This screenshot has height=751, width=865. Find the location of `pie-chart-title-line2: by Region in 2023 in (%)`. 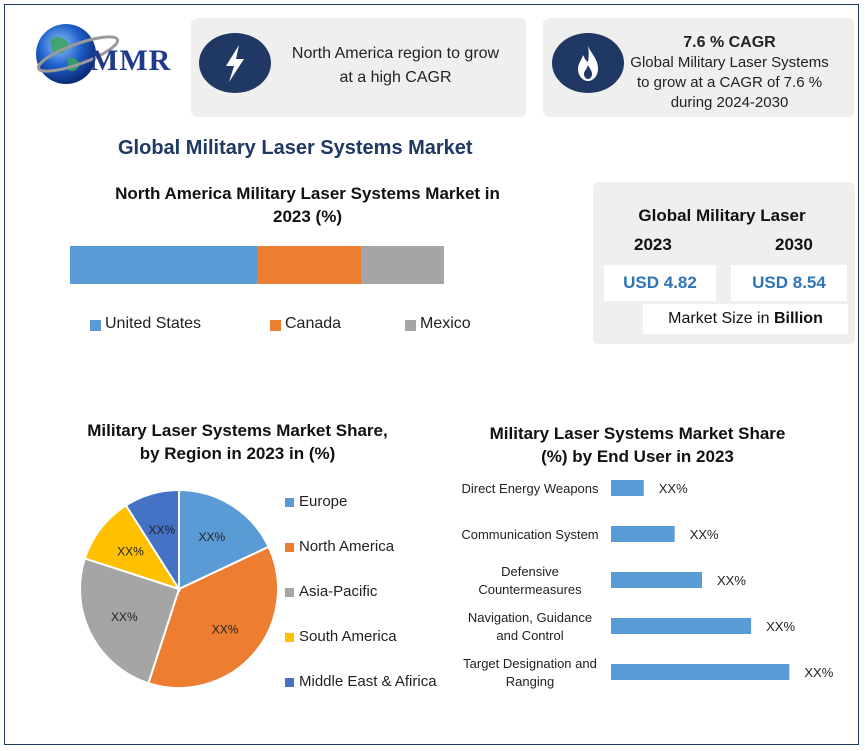

pie-chart-title-line2: by Region in 2023 in (%) is located at coordinates (237, 453).